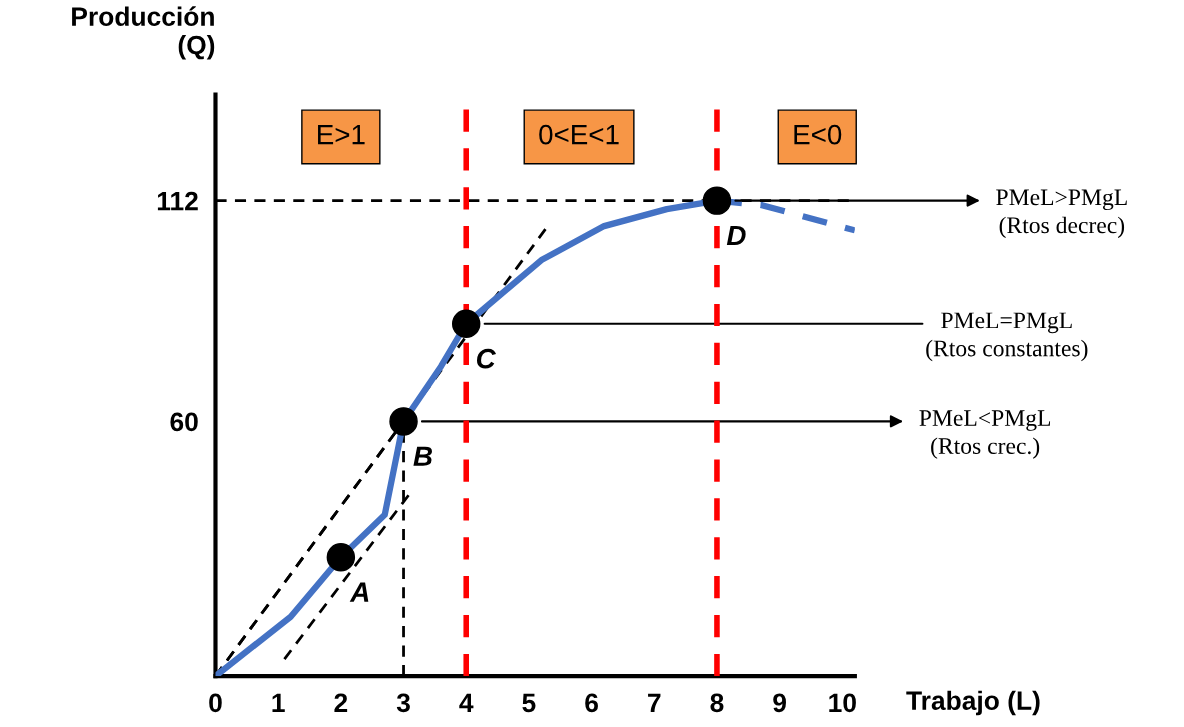 The width and height of the screenshot is (1184, 727). Describe the element at coordinates (184, 422) in the screenshot. I see `y-tick-label: 60` at that location.